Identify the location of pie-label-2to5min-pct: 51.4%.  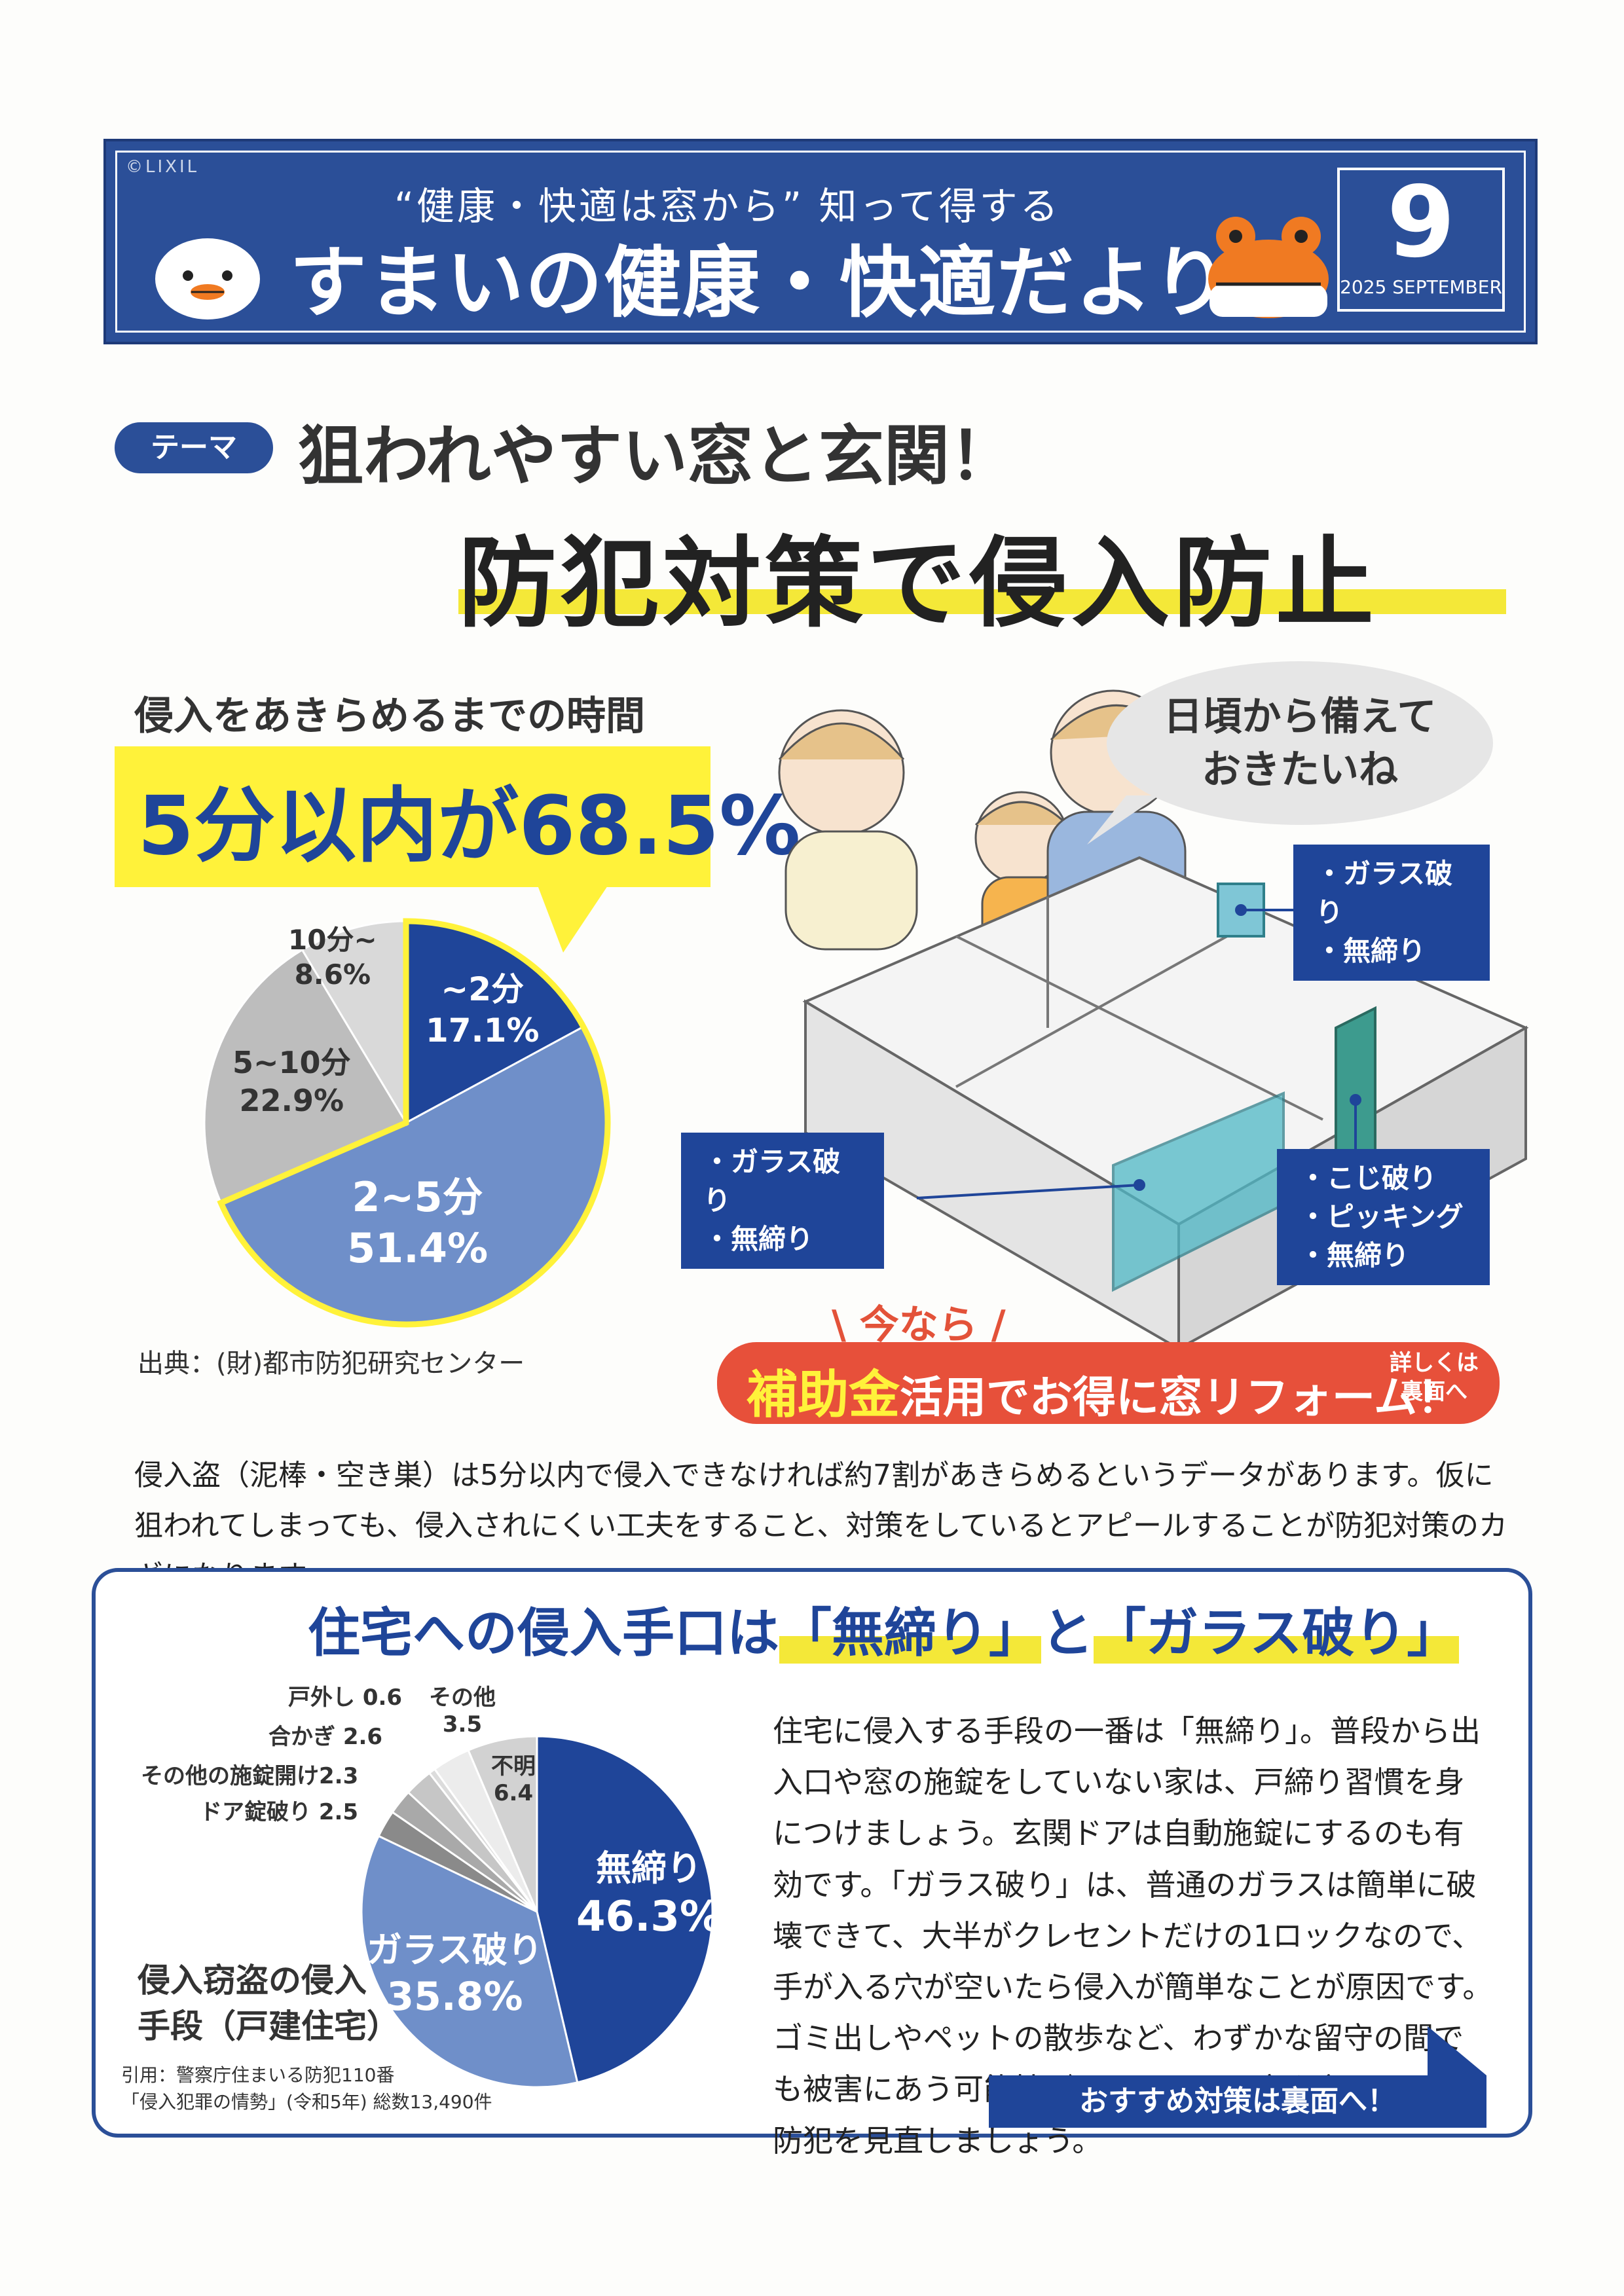
(418, 1248).